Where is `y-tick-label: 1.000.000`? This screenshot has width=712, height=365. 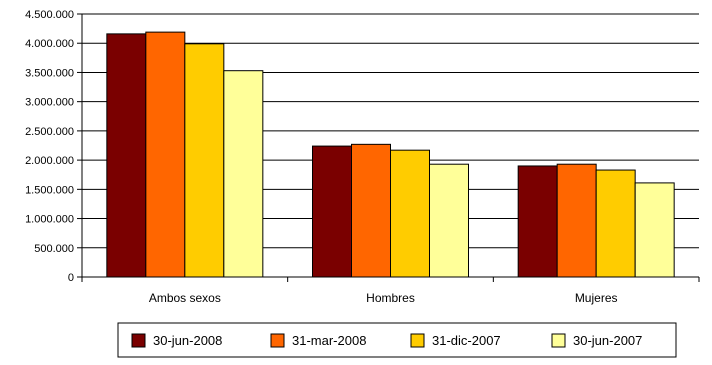
y-tick-label: 1.000.000 is located at coordinates (49, 220).